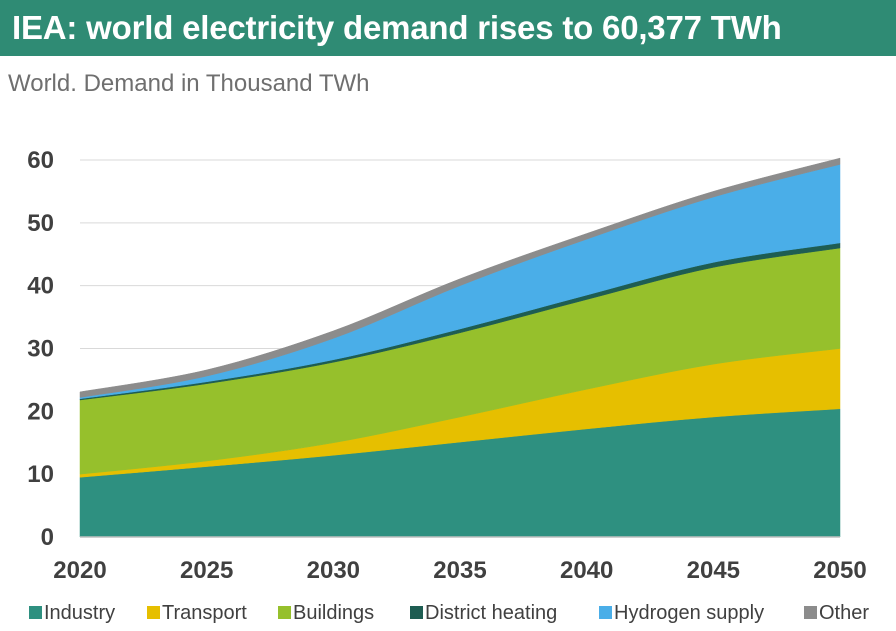  Describe the element at coordinates (206, 570) in the screenshot. I see `x-tick-label: 2025` at that location.